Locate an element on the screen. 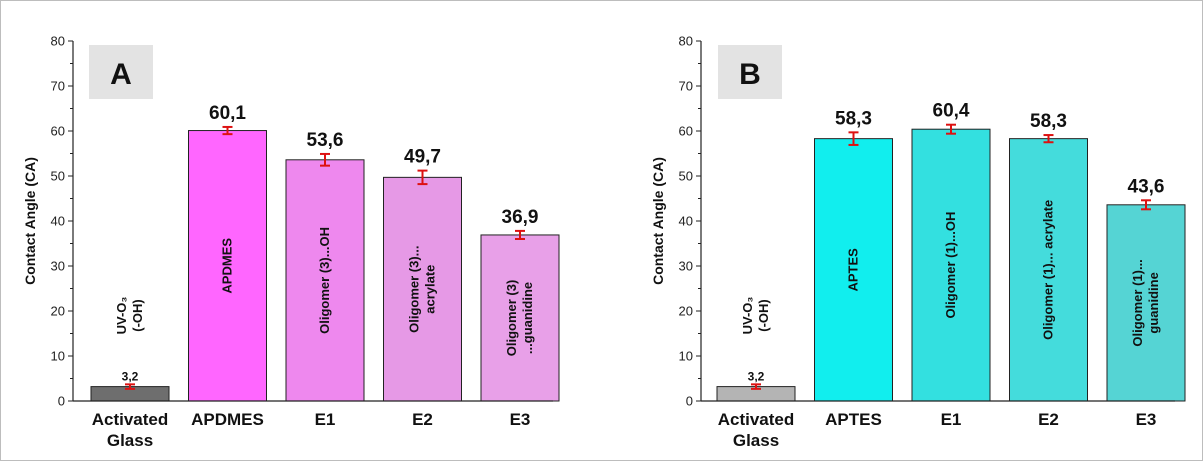  panel-label: B is located at coordinates (750, 74).